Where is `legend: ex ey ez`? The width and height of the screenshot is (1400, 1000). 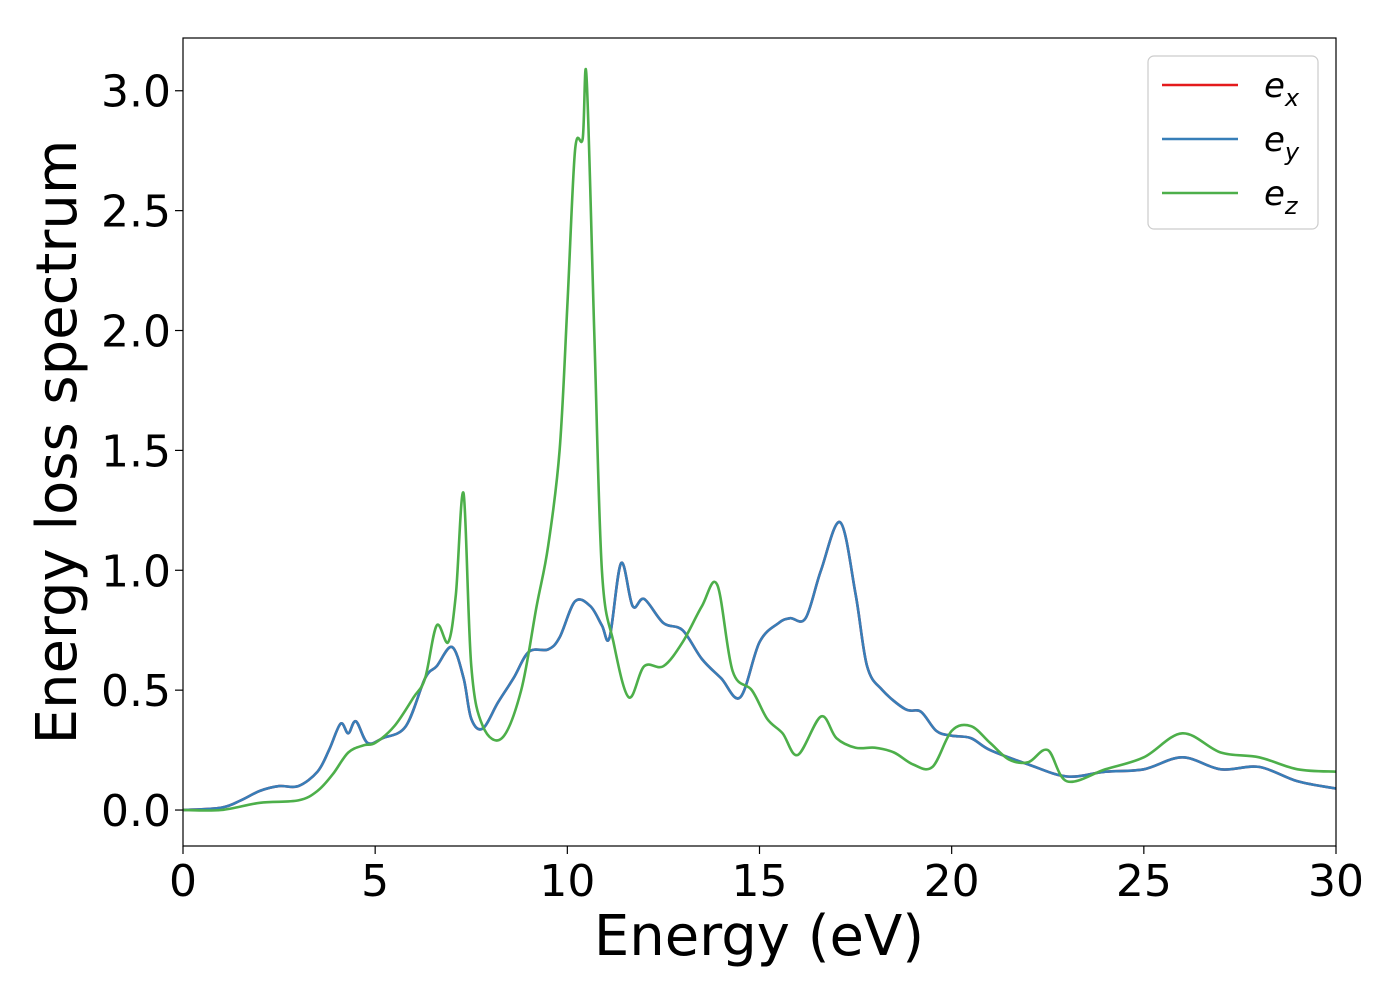
legend: ex ey ez is located at coordinates (1233, 142).